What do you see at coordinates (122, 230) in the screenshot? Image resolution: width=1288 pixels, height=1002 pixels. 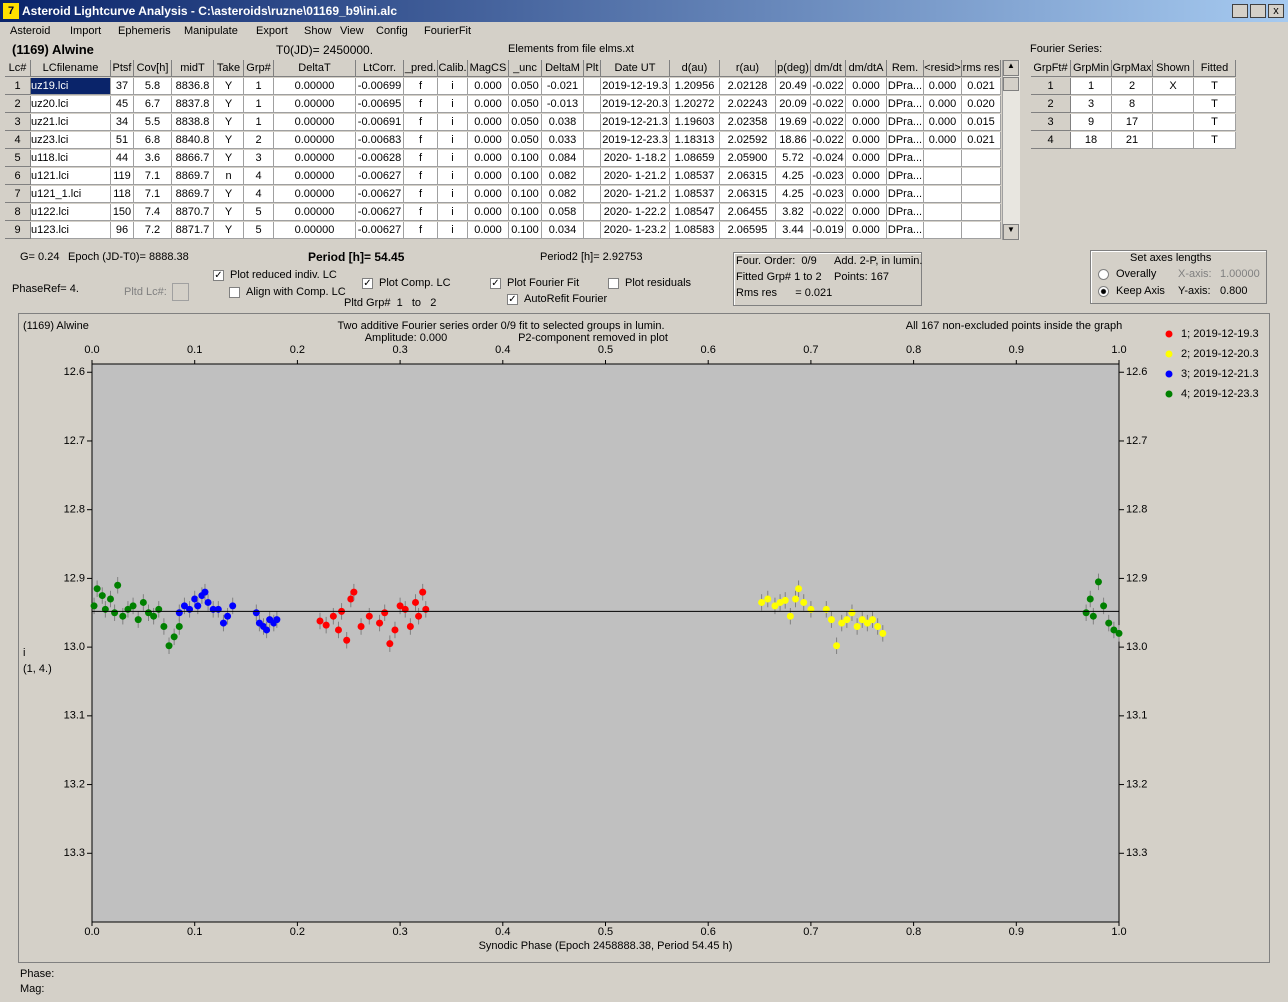 I see `table-cell: 96` at bounding box center [122, 230].